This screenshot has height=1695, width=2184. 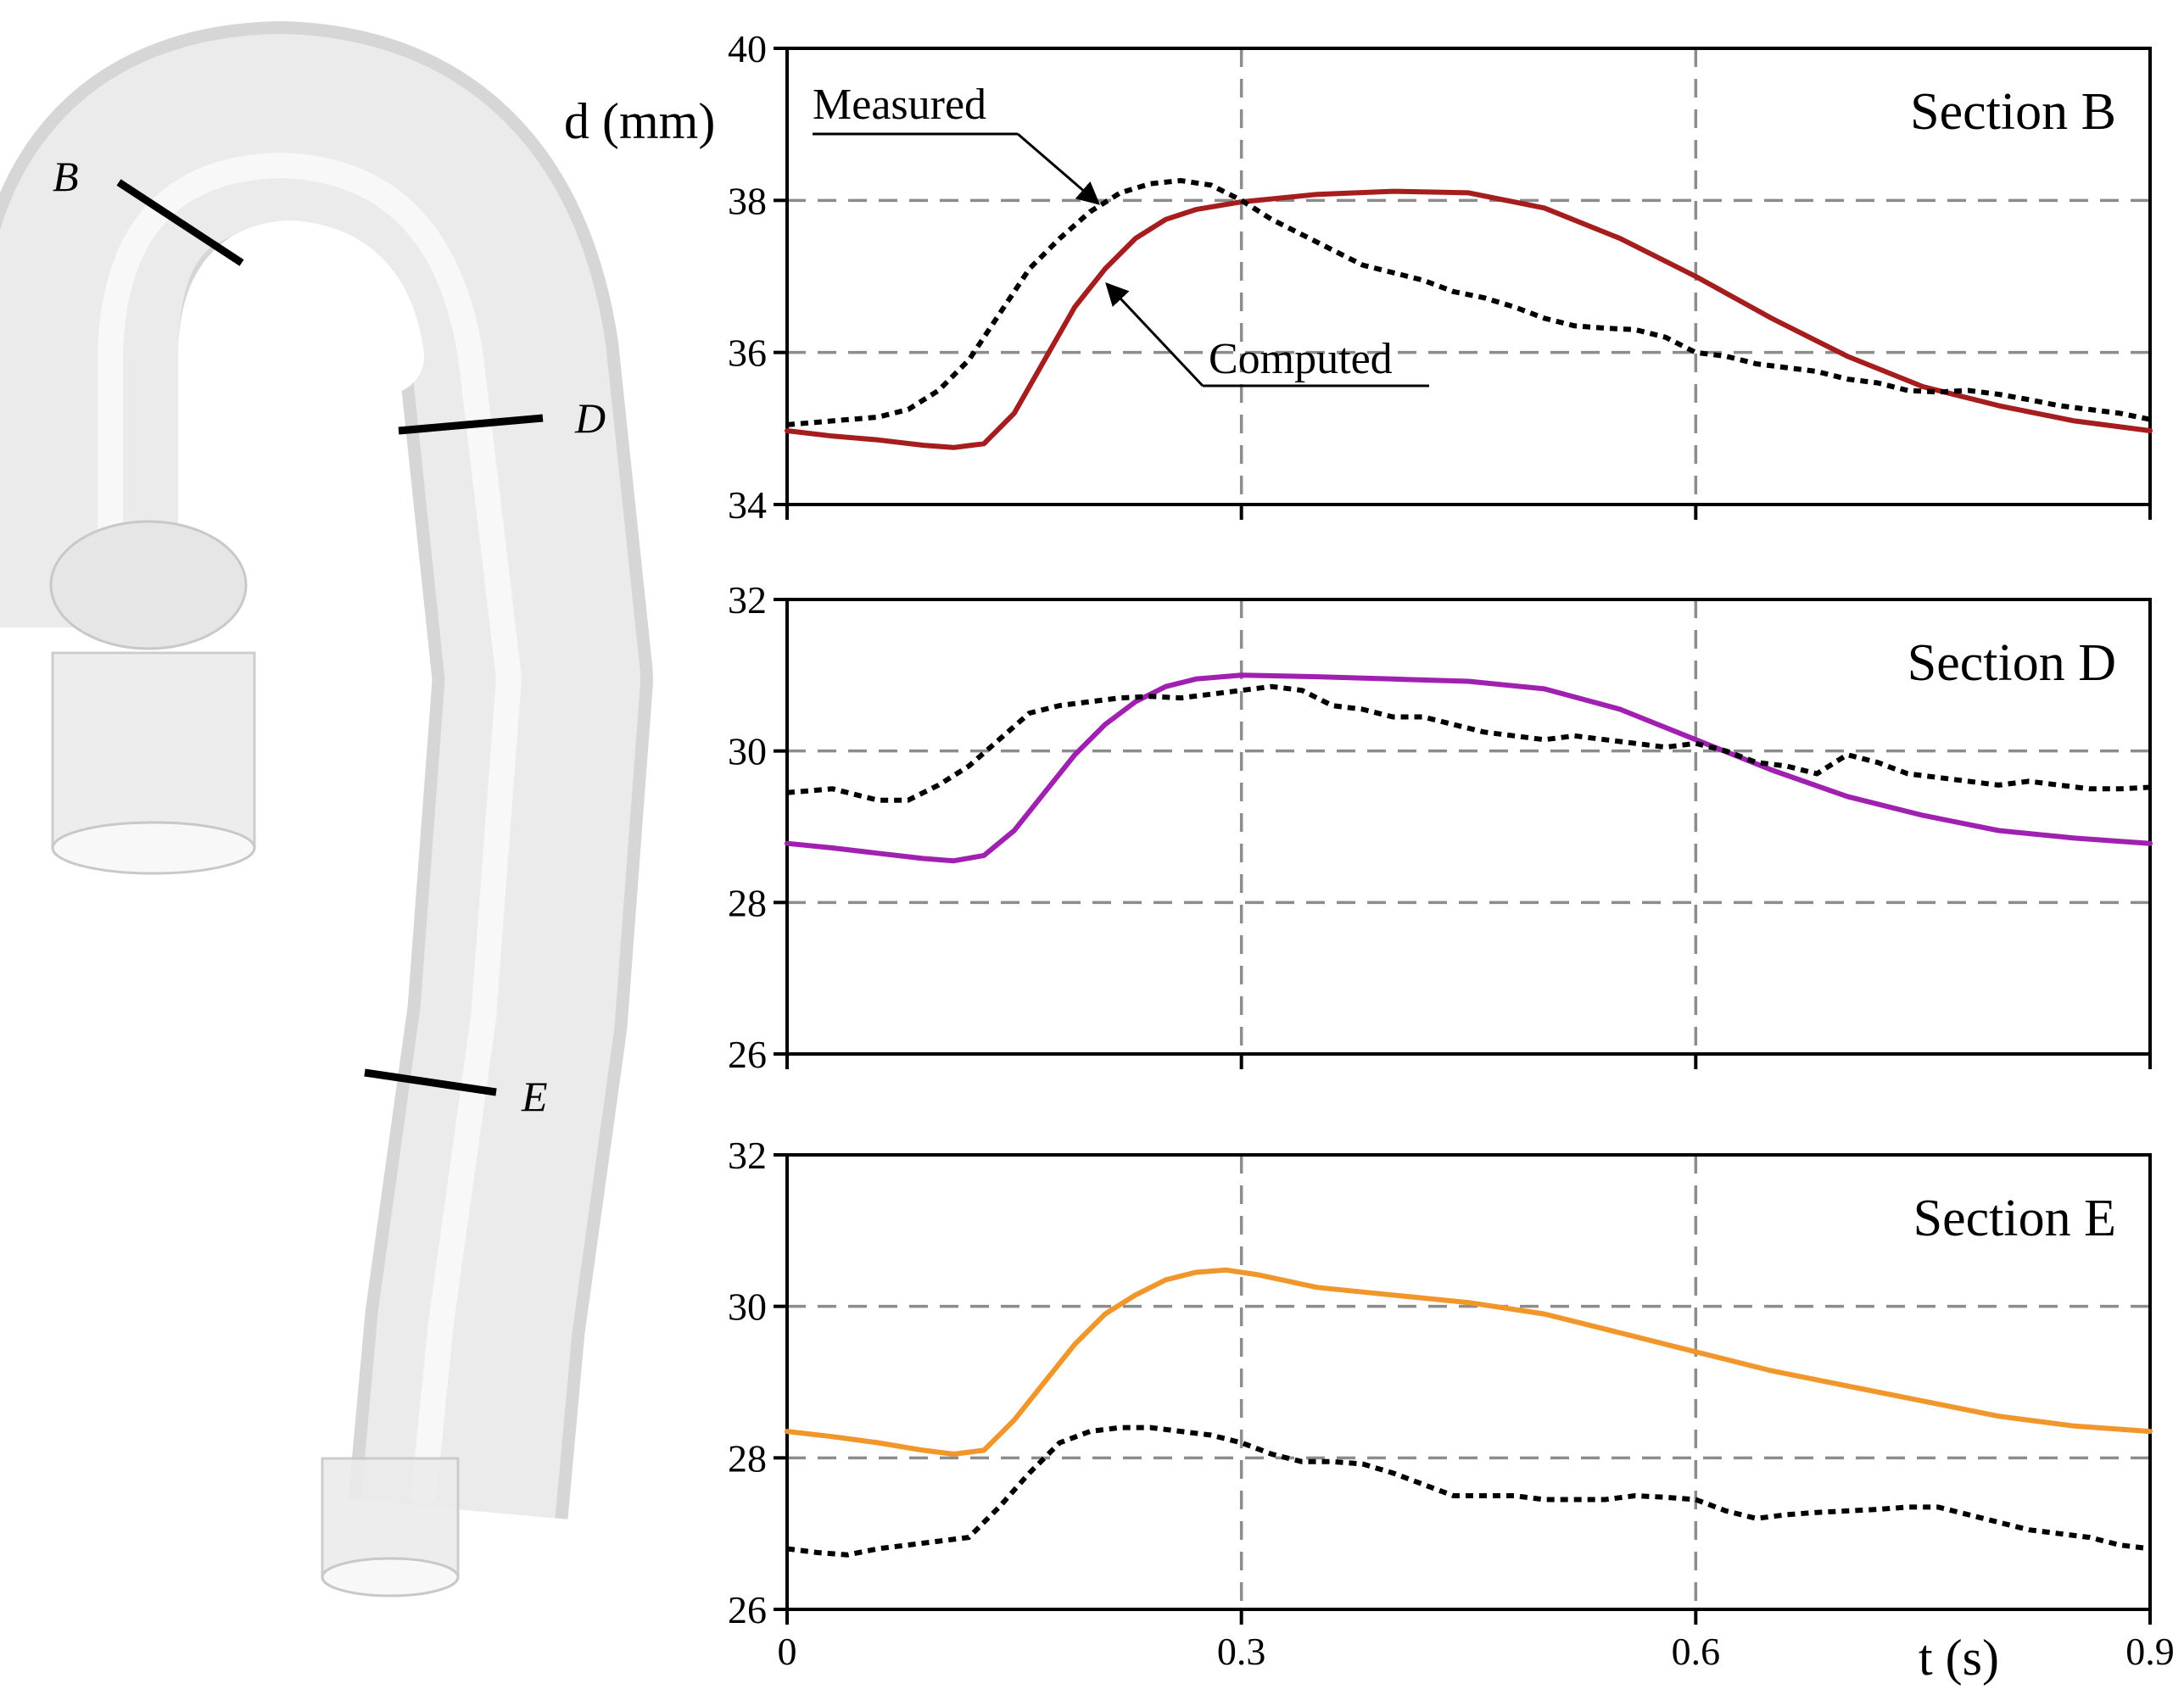 I want to click on panel-title: Section D, so click(x=2012, y=663).